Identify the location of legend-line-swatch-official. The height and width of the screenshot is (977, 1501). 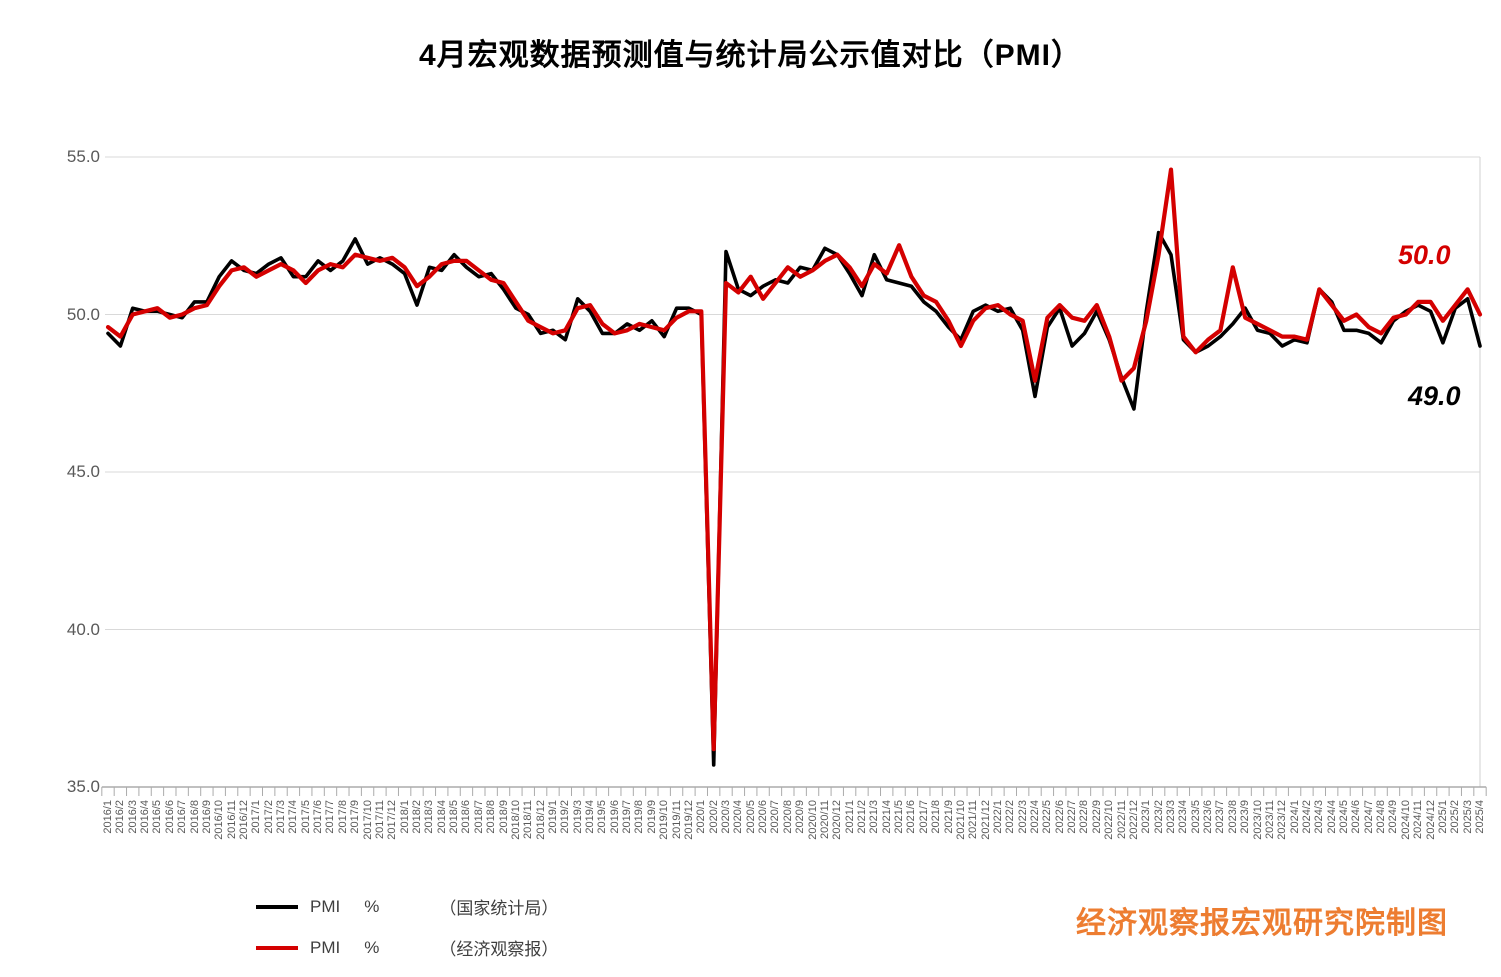
(277, 906).